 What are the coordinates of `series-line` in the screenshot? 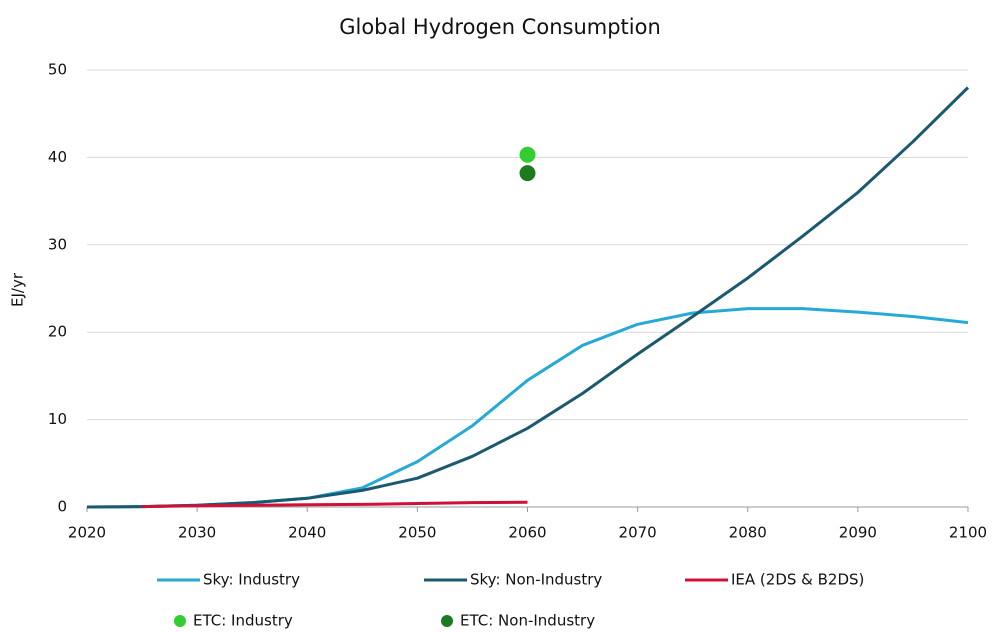 It's located at (335, 504).